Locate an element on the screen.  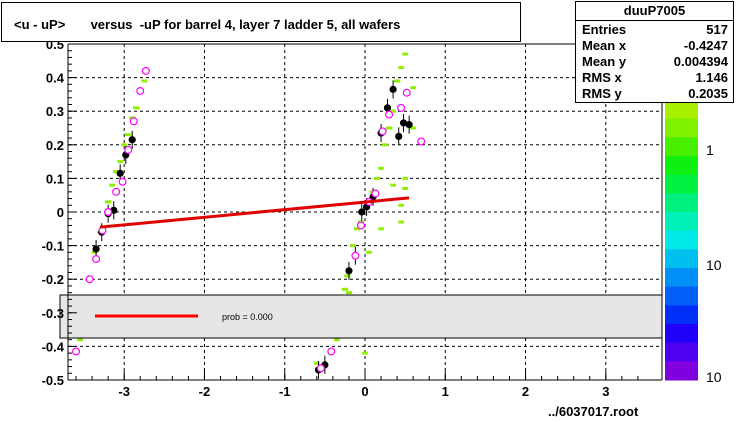
y-tick-label: -0.2 is located at coordinates (53, 279).